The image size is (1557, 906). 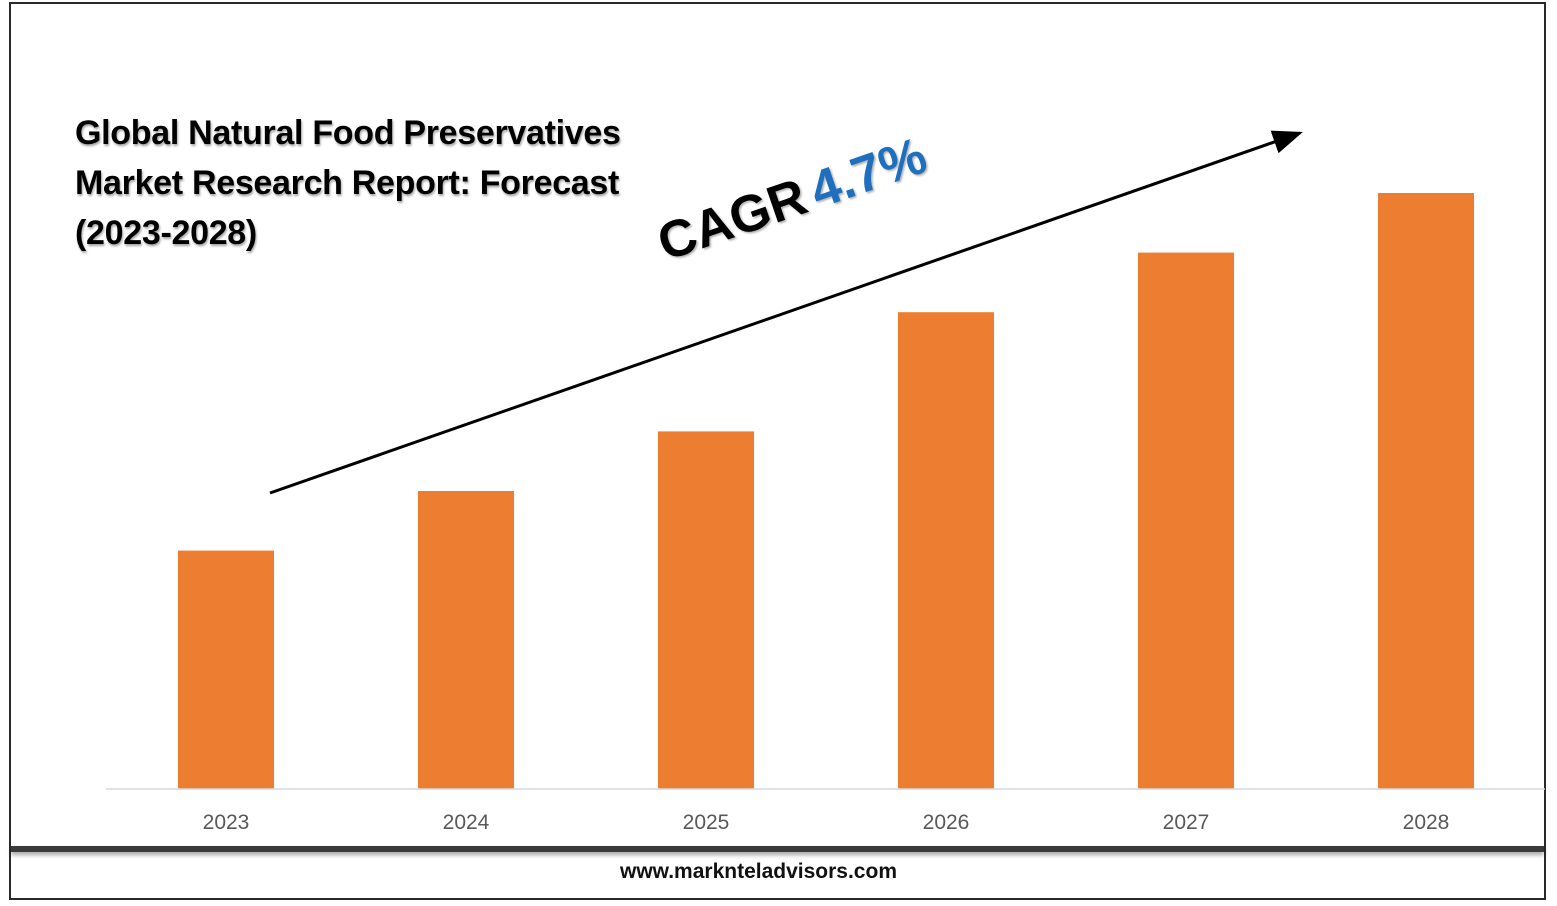 I want to click on x-tick-label-2026: 2026, so click(x=946, y=822).